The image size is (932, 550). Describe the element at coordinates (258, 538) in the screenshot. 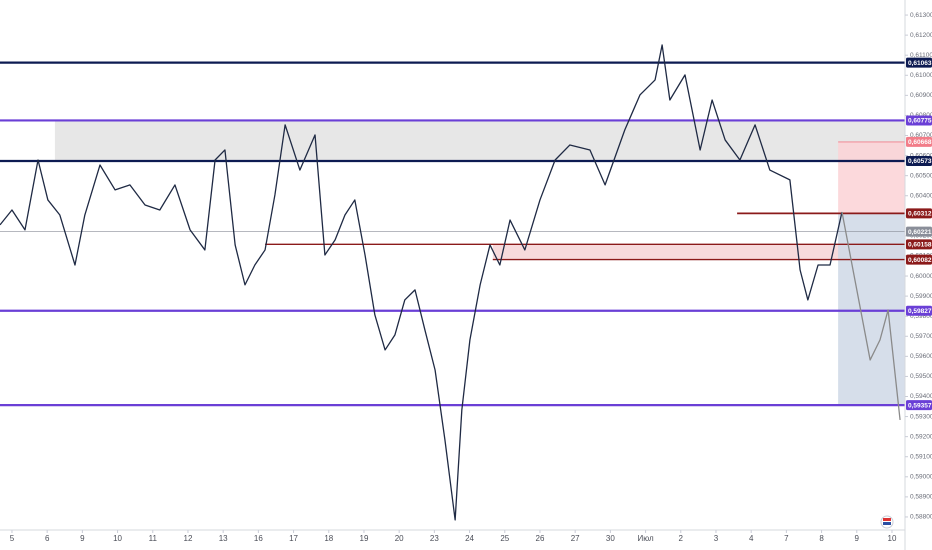

I see `x-tick-label: 16` at that location.